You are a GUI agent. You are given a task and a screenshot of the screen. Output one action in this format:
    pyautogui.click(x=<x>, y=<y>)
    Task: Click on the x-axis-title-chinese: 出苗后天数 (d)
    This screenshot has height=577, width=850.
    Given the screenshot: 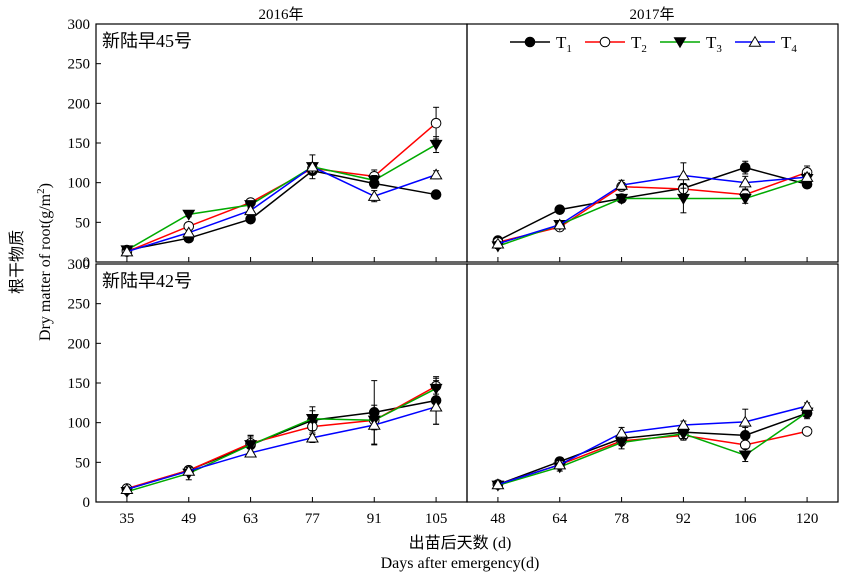 What is the action you would take?
    pyautogui.click(x=460, y=543)
    